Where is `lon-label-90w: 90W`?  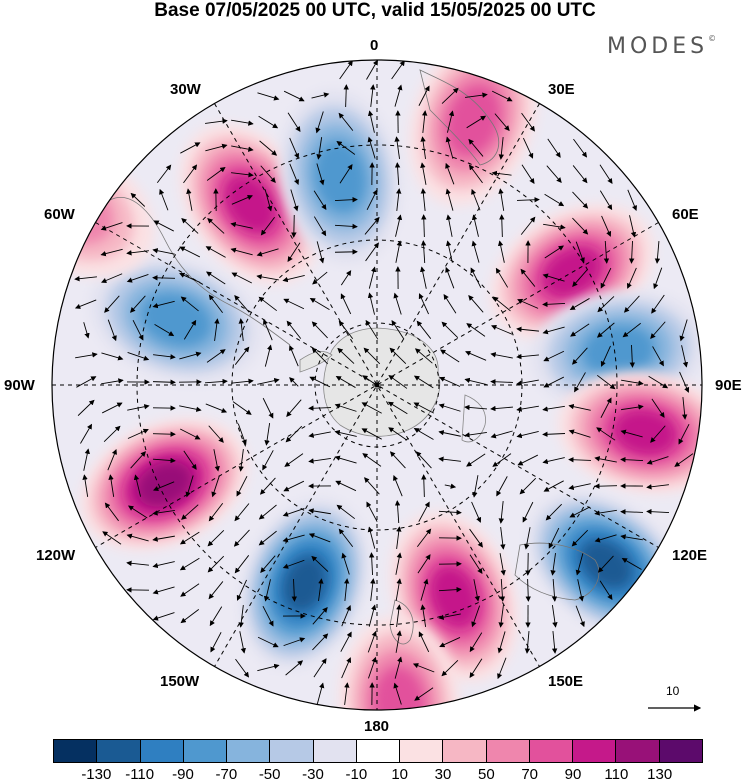
lon-label-90w: 90W is located at coordinates (19, 385).